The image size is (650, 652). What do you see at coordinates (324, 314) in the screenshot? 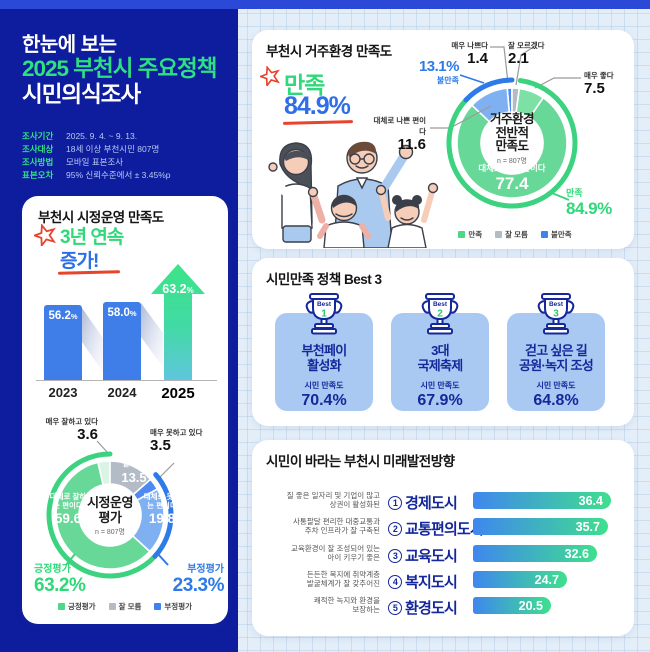
I see `trophy-best1-icon: Best 1` at bounding box center [324, 314].